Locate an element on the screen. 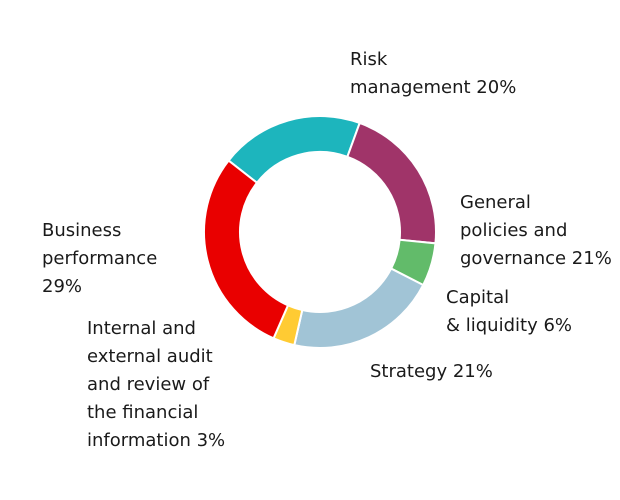  label-general-policies: General policies and governance 21% is located at coordinates (536, 230).